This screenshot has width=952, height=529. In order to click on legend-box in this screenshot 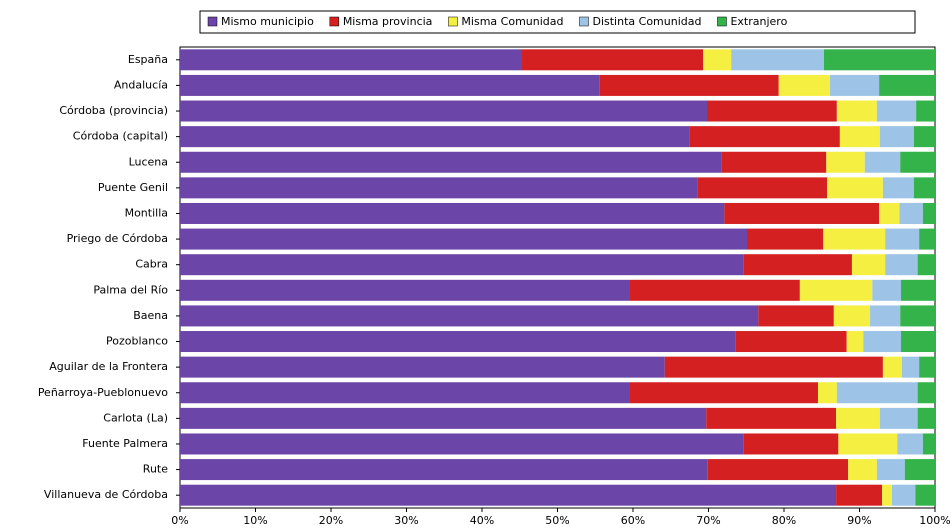, I will do `click(557, 22)`.